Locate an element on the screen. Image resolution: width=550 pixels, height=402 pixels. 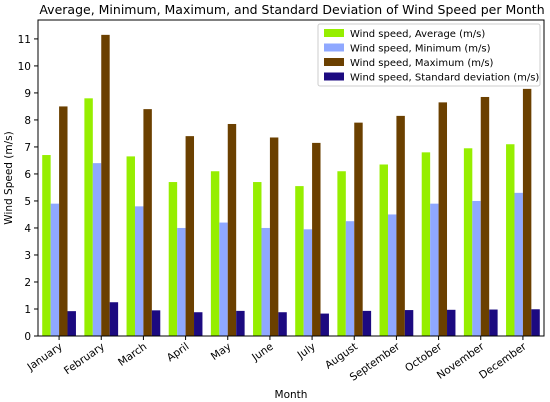
legend-label: Wind speed, Maximum (m/s) is located at coordinates (422, 63).